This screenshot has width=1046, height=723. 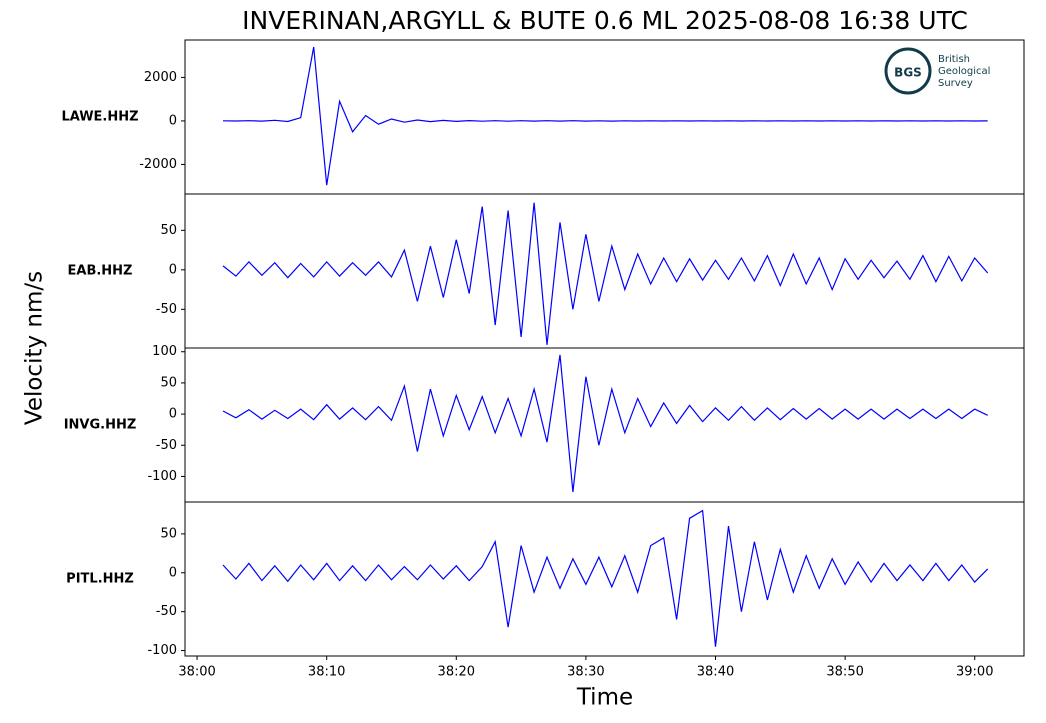 What do you see at coordinates (456, 672) in the screenshot?
I see `x-tick-label: 38:20` at bounding box center [456, 672].